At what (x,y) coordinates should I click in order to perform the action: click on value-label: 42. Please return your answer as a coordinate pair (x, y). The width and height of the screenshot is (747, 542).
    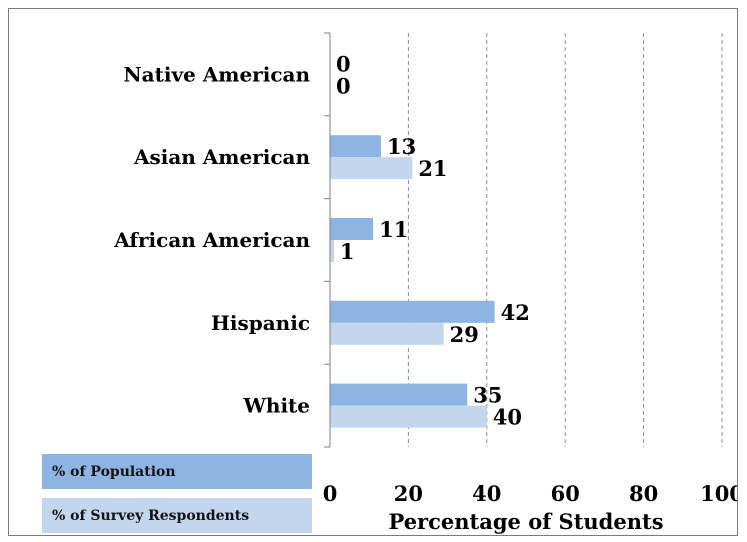
    Looking at the image, I should click on (515, 312).